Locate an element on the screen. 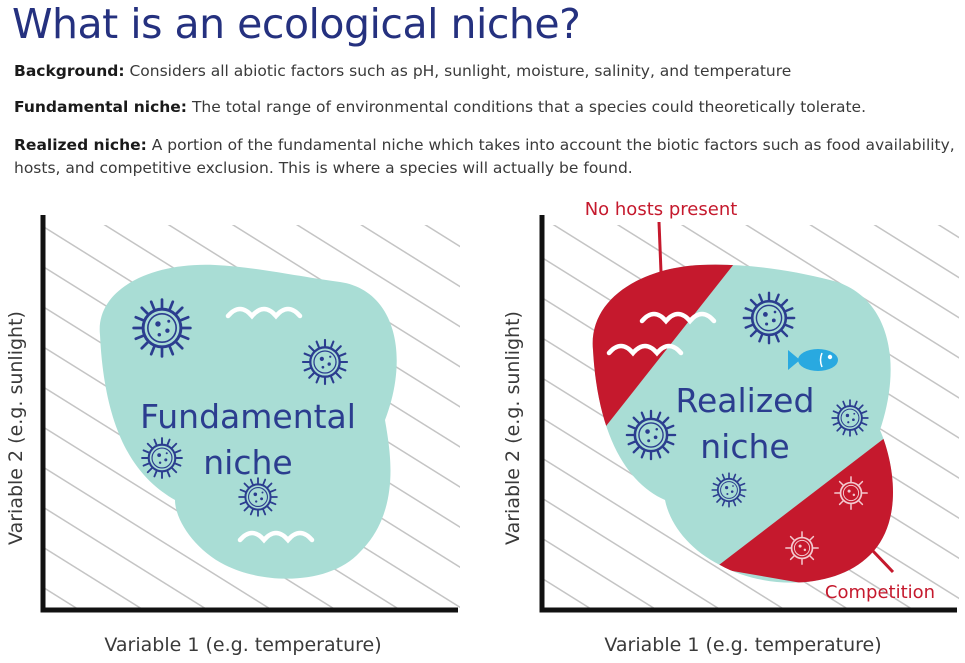 The height and width of the screenshot is (663, 965). niche-label: Fundamental is located at coordinates (248, 416).